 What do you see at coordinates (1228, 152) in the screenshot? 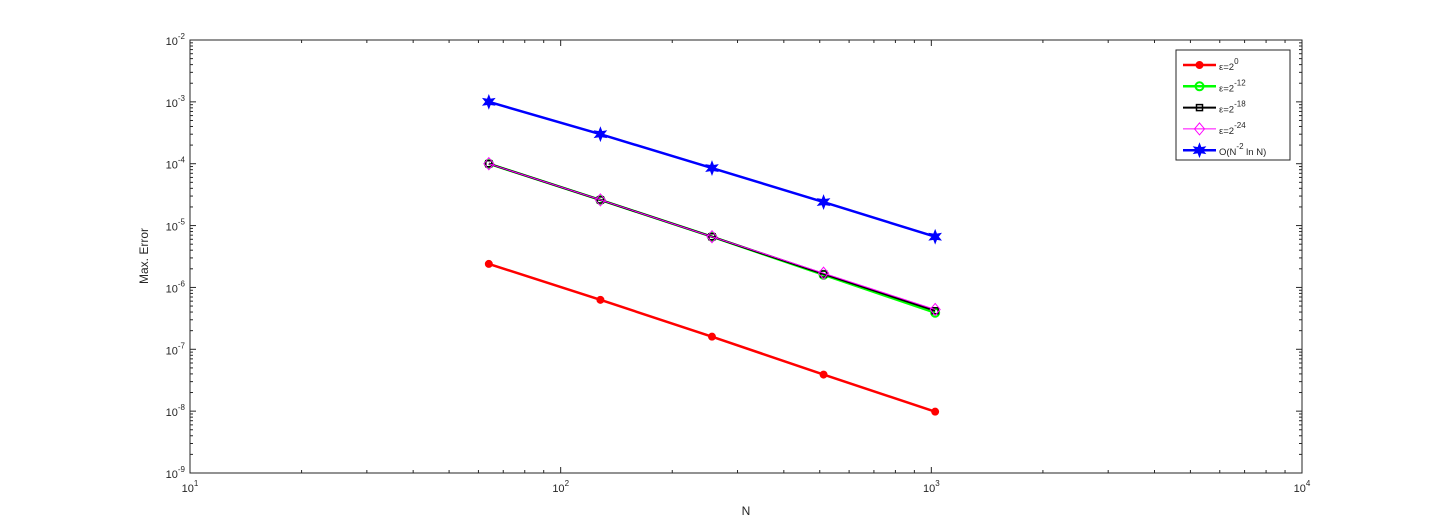
I see `legend-label-text: O(N` at bounding box center [1228, 152].